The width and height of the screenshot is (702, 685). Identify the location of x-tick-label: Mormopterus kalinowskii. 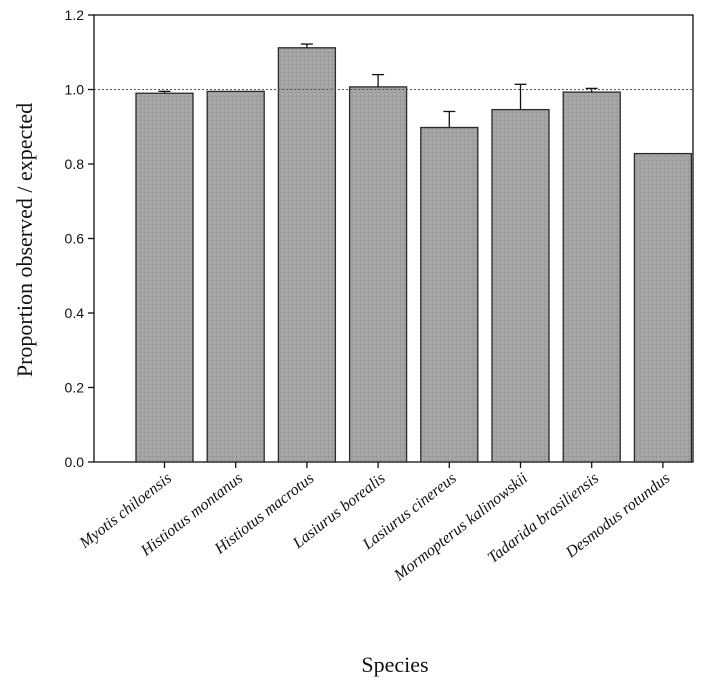
(460, 527).